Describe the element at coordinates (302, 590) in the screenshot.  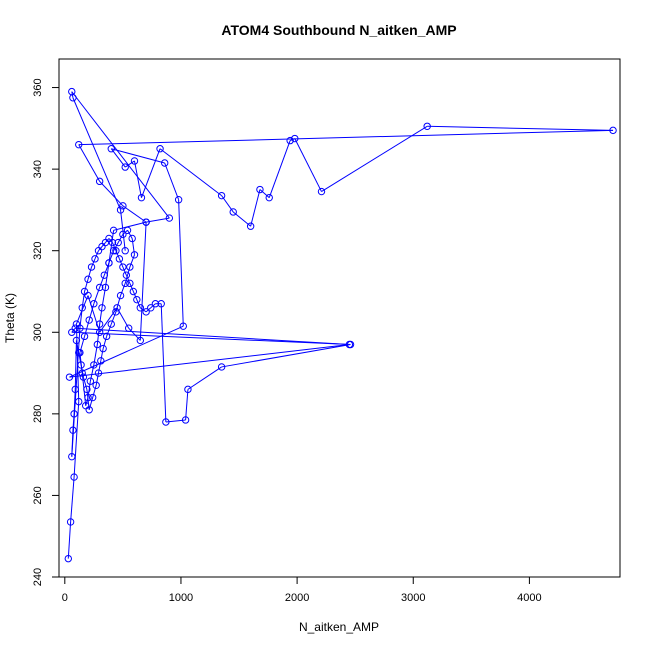
I see `x-axis: 0 1000 2000 3000 4000` at that location.